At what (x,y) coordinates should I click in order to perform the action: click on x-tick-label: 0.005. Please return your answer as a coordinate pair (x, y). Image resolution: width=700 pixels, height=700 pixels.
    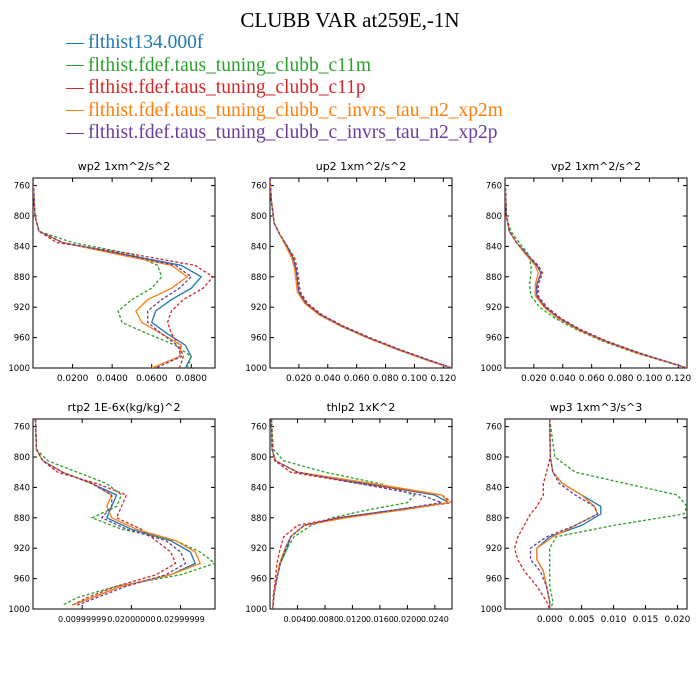
    Looking at the image, I should click on (582, 620).